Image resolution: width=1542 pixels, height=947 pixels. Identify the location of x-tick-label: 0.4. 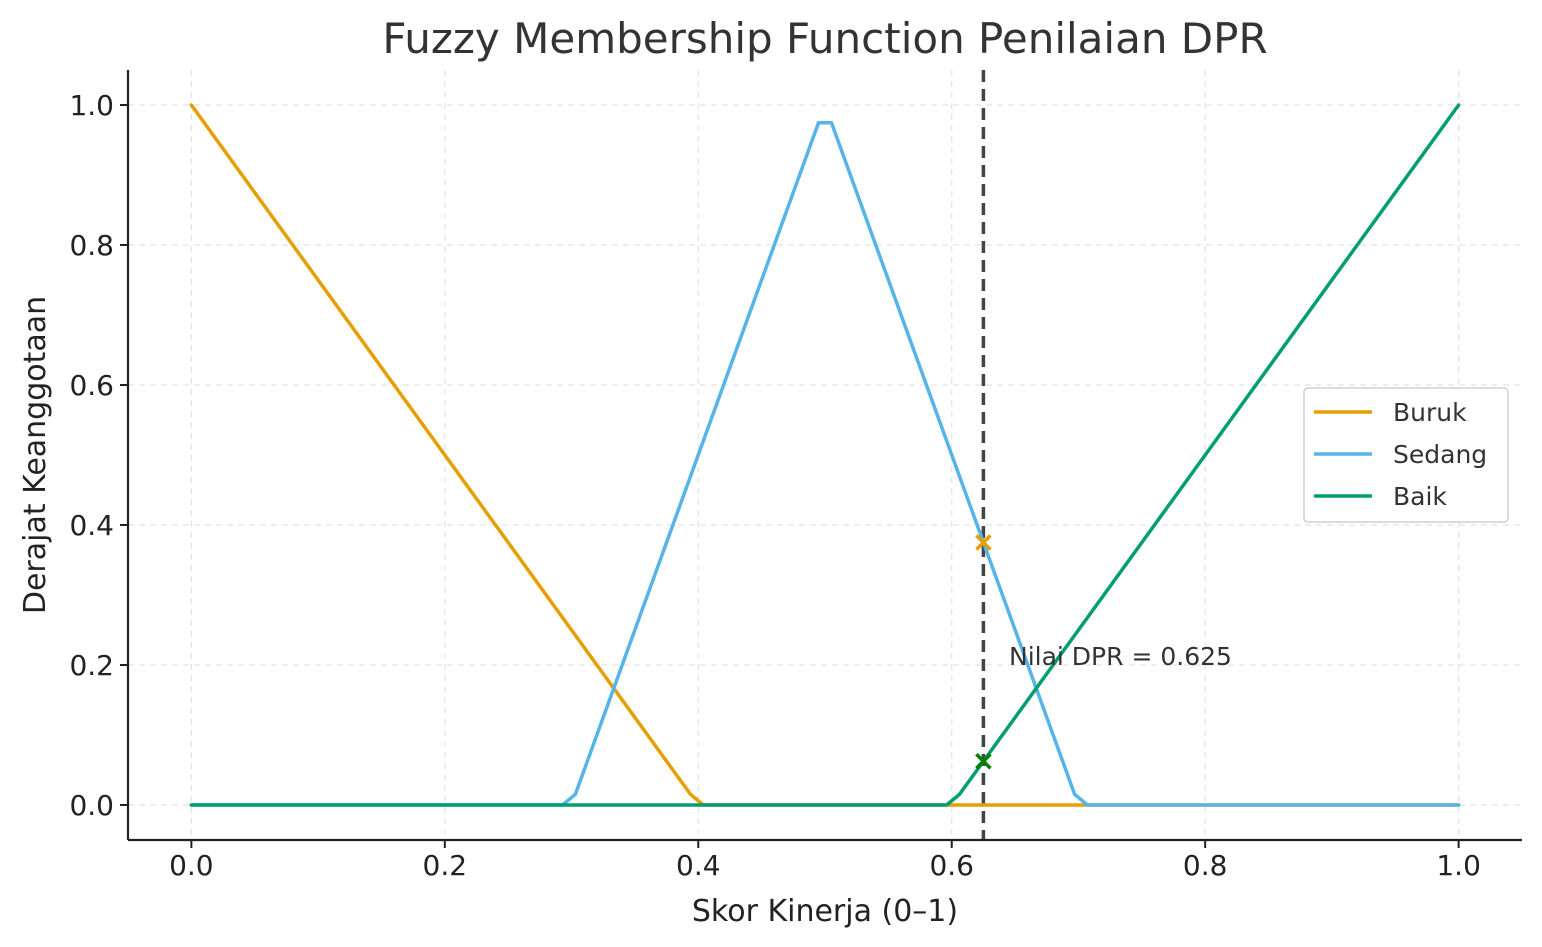
(698, 865).